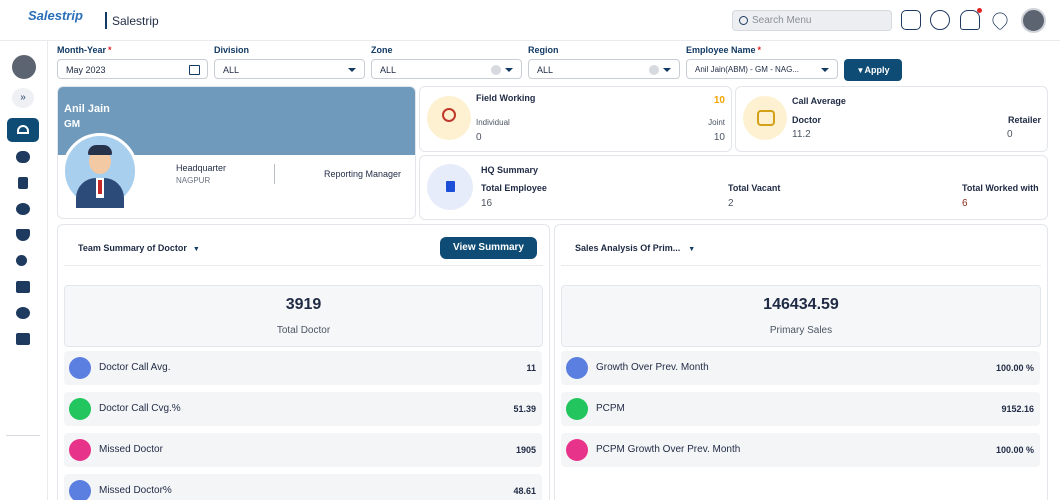 This screenshot has width=1060, height=500. I want to click on dashboard-nav, so click(23, 130).